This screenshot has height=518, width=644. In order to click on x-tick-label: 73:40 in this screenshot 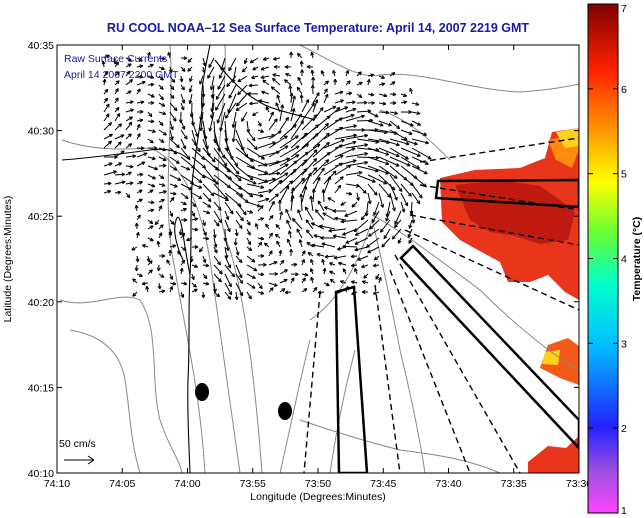, I will do `click(448, 484)`.